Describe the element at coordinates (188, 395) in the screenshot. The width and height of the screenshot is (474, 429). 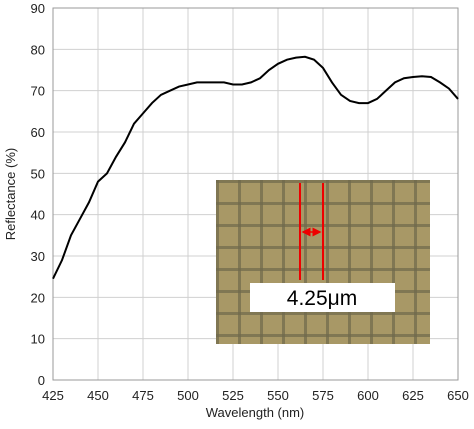
I see `x-tick-label: 500` at that location.